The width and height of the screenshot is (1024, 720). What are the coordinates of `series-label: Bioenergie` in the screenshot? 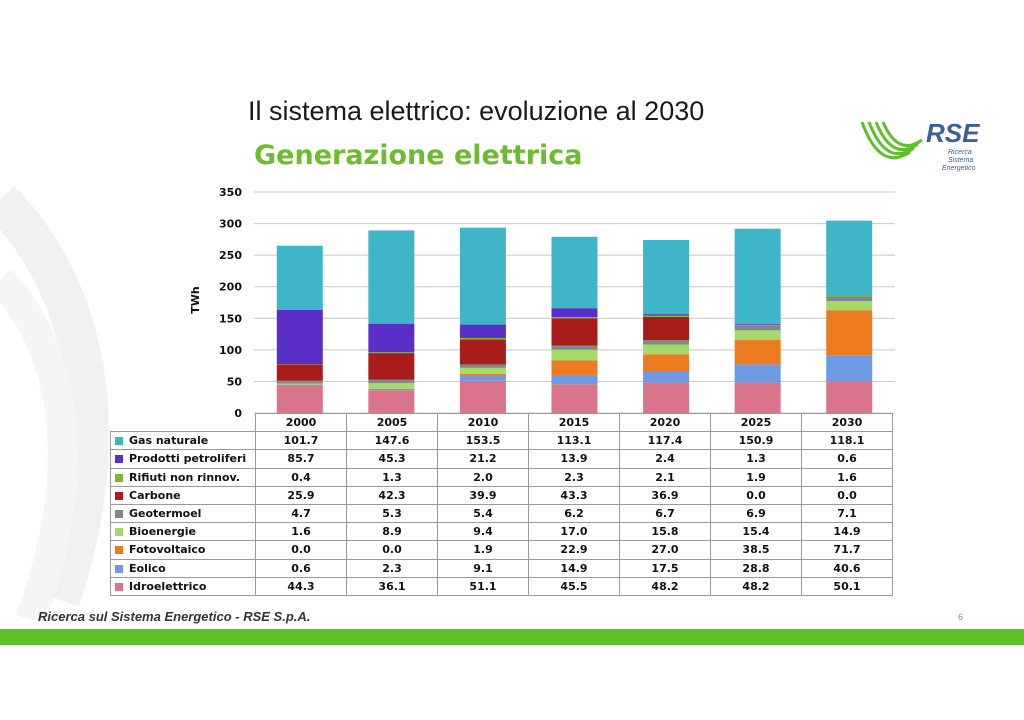 It's located at (183, 532).